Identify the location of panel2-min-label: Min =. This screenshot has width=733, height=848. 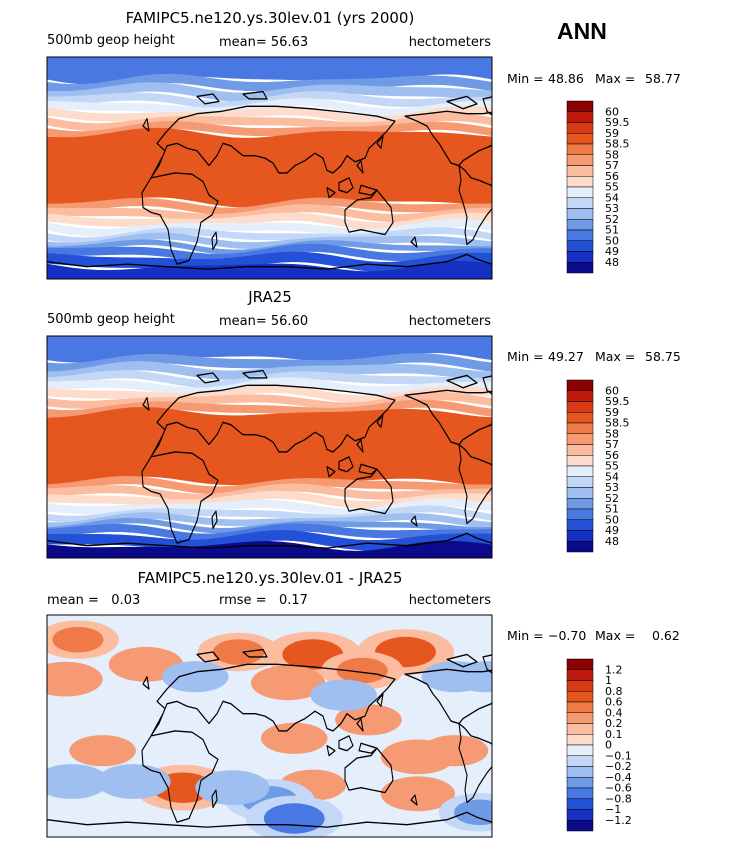
(525, 356).